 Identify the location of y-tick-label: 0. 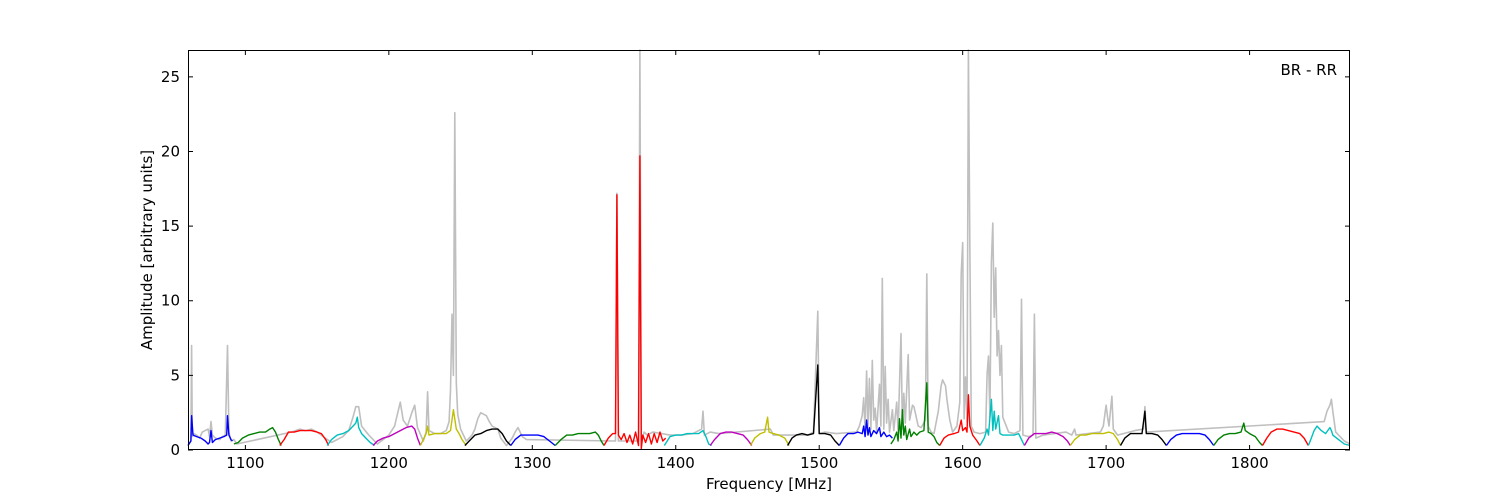
(175, 450).